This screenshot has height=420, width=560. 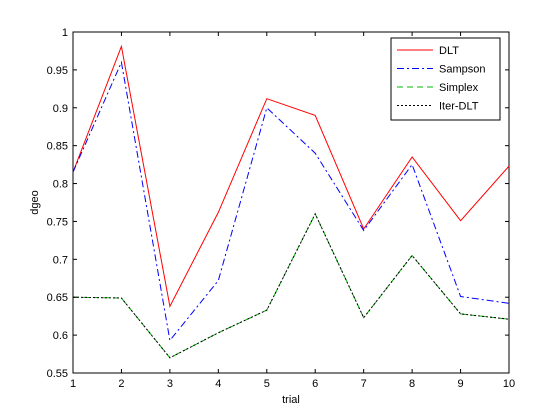 What do you see at coordinates (218, 384) in the screenshot?
I see `x-tick-label: 4` at bounding box center [218, 384].